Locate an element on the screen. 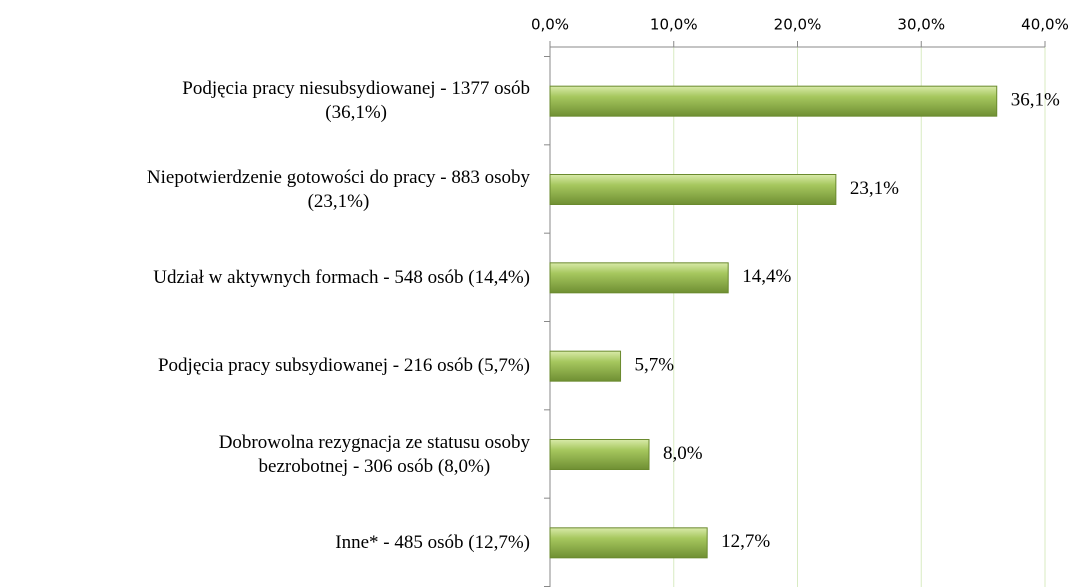  value-label: 36,1% is located at coordinates (1035, 100).